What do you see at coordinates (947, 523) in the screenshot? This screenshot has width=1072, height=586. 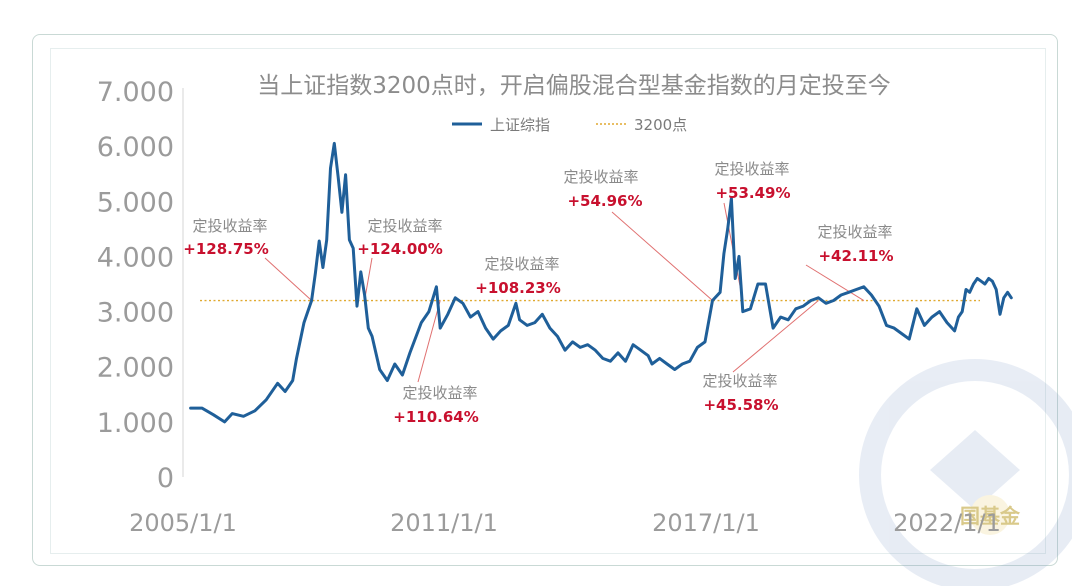 I see `x-tick-label: 2022/1/1` at bounding box center [947, 523].